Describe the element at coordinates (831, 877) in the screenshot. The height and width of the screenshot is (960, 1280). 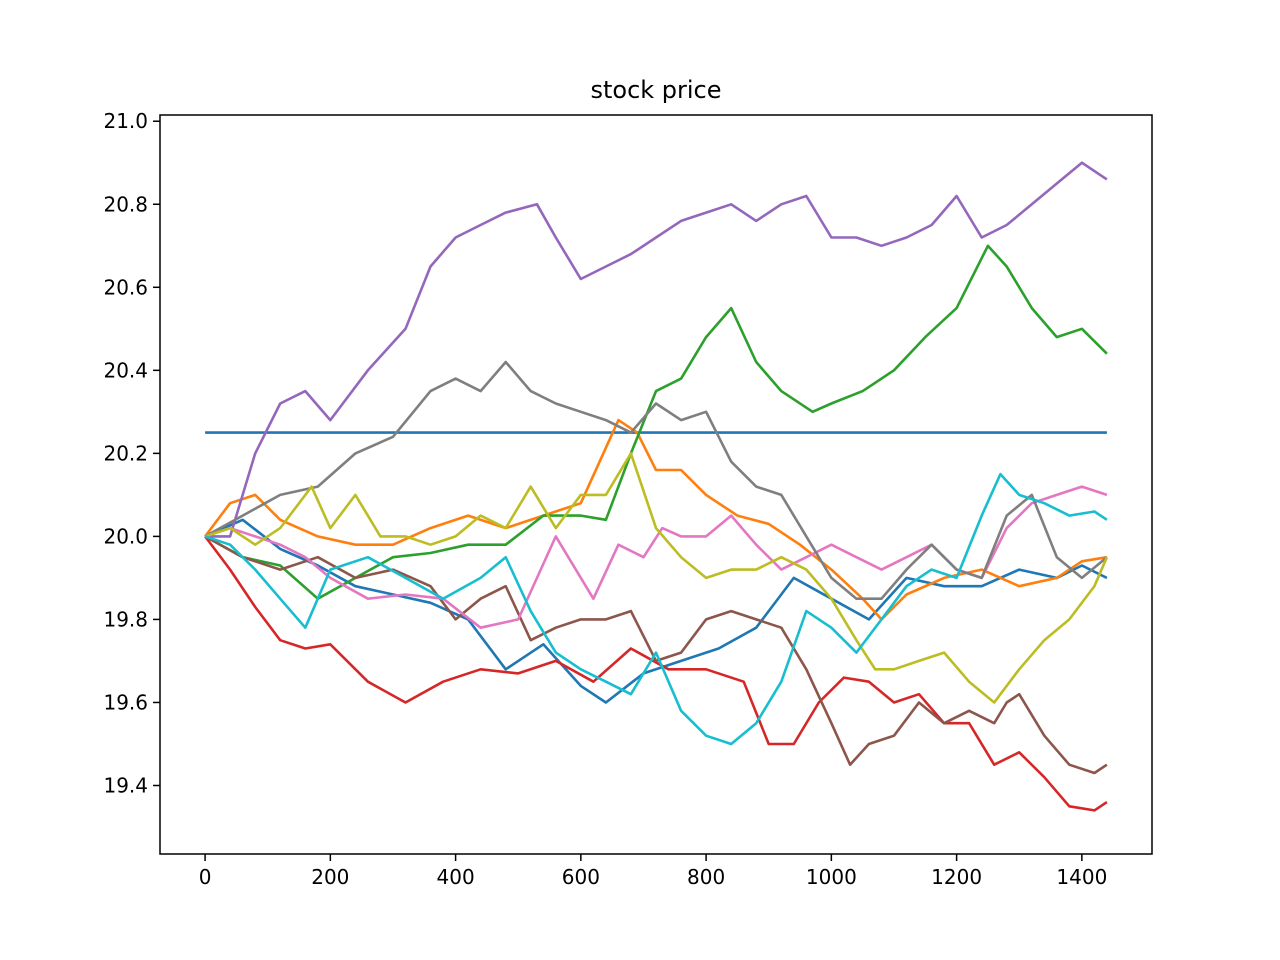
I see `x-tick-label: 1000` at that location.